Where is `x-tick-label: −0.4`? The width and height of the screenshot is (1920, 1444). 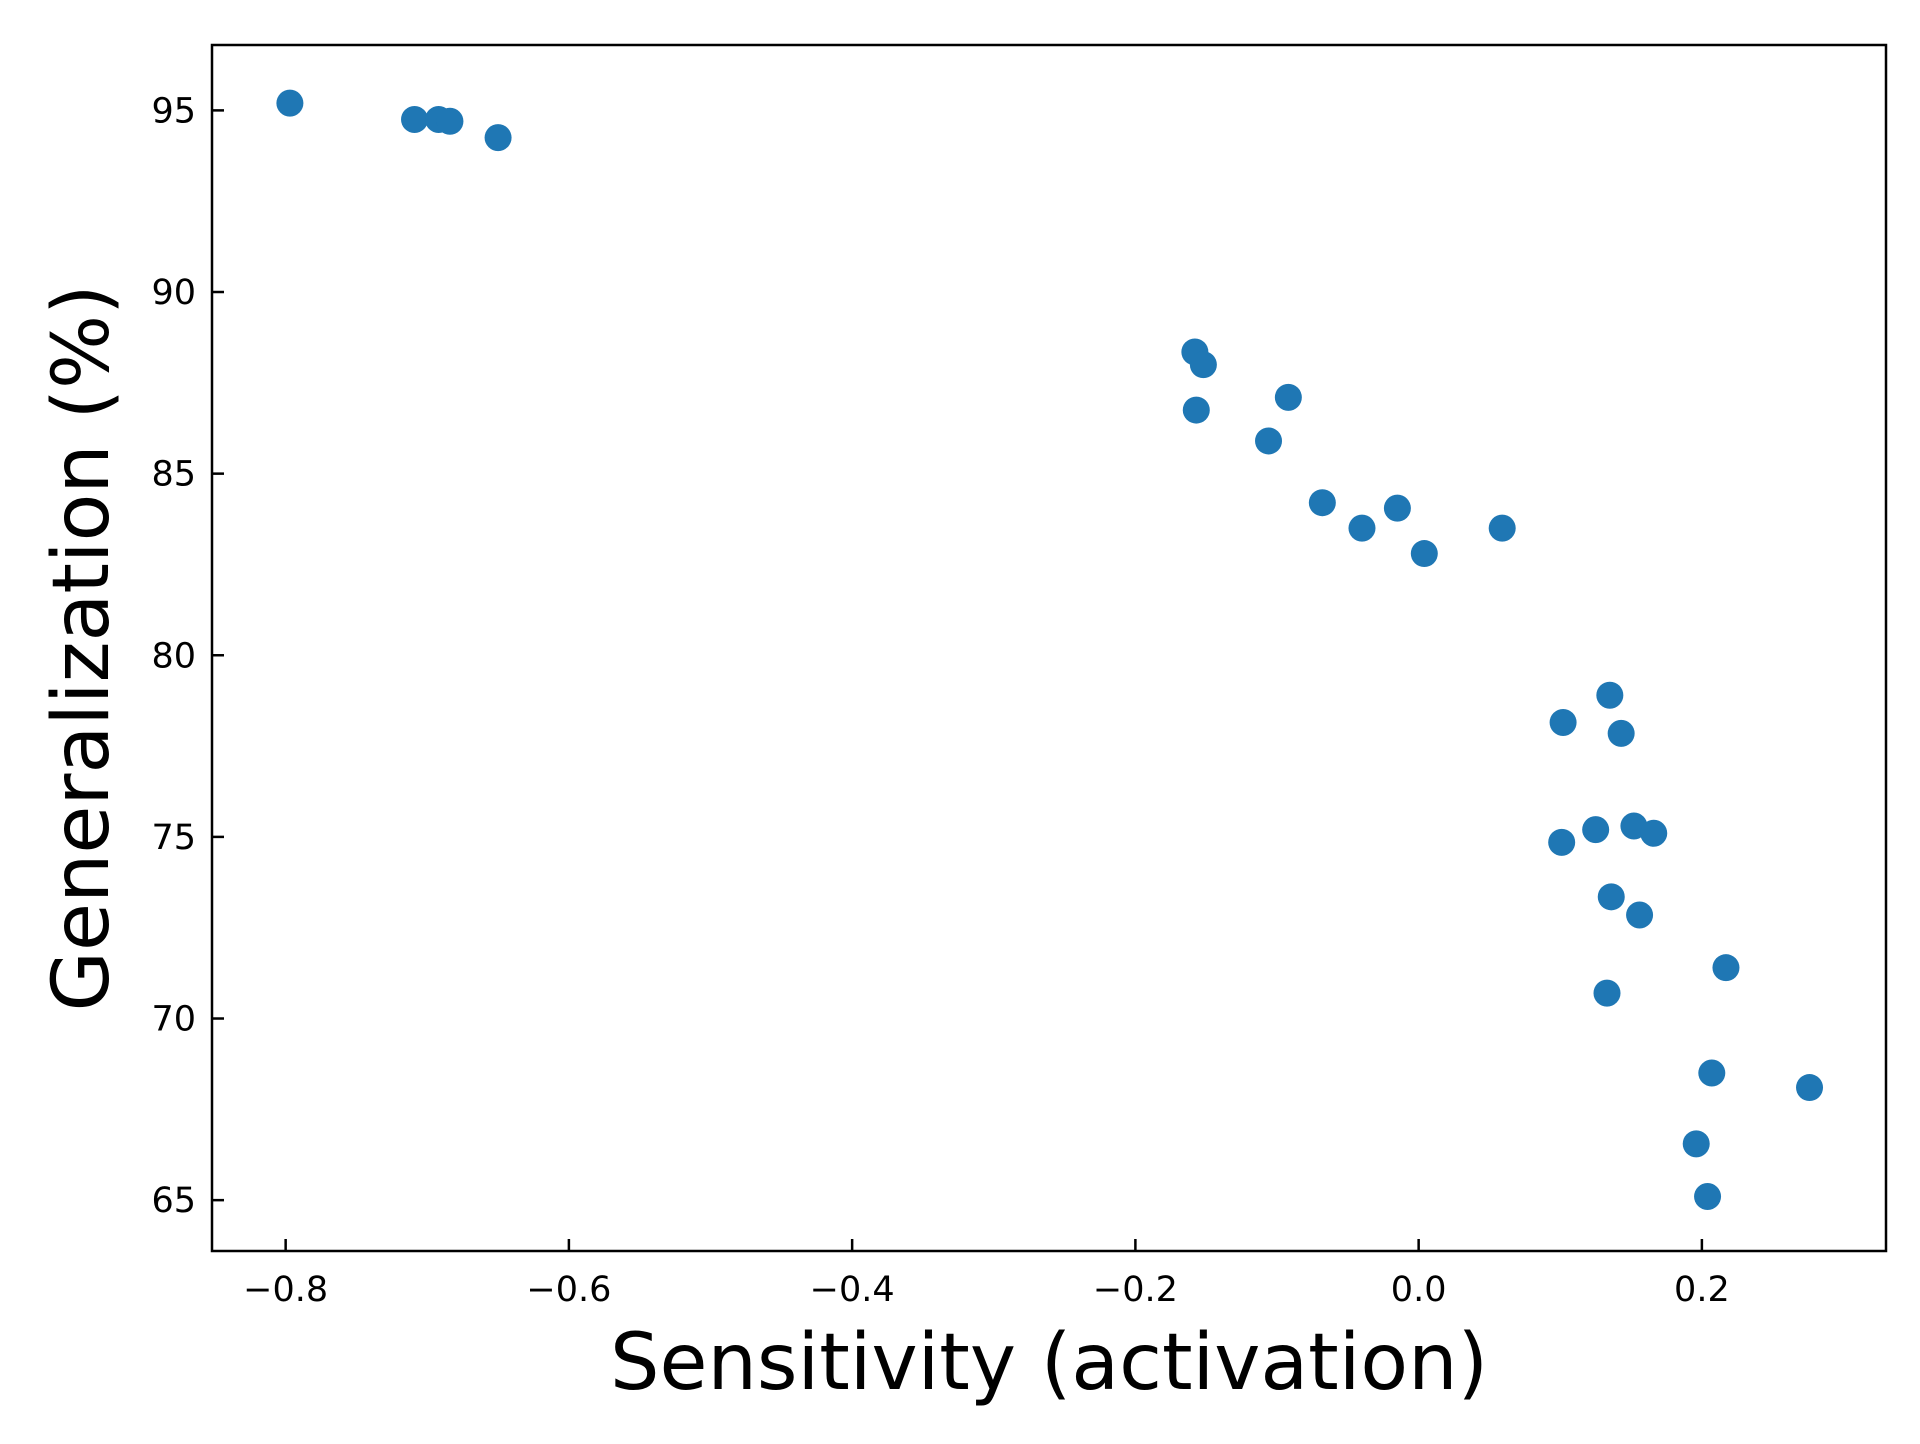 x-tick-label: −0.4 is located at coordinates (852, 1290).